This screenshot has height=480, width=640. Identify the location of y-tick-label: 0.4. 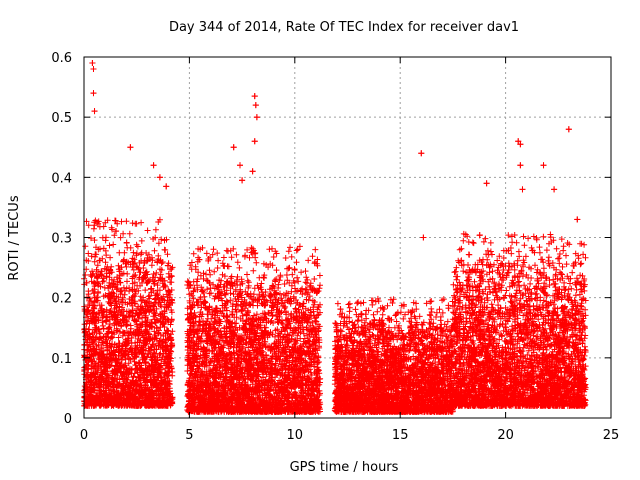
(61, 178).